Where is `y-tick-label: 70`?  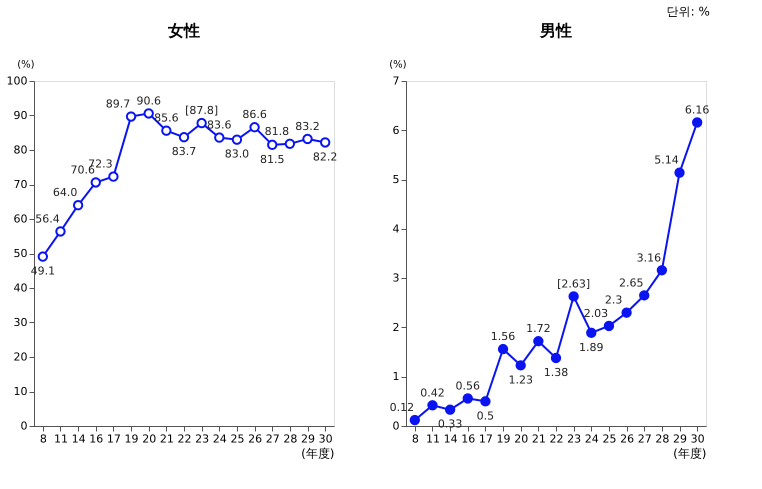 y-tick-label: 70 is located at coordinates (21, 184).